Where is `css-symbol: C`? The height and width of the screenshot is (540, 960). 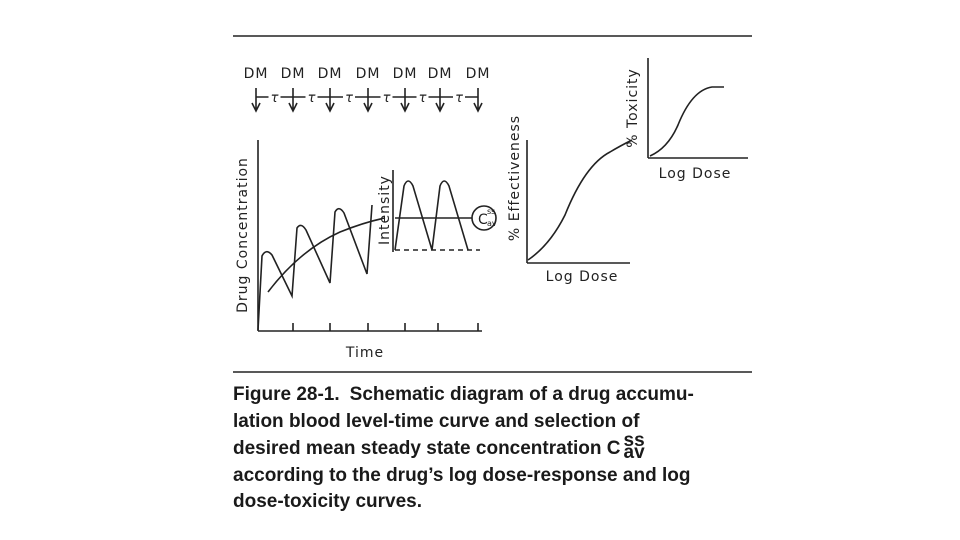
css-symbol: C is located at coordinates (483, 220).